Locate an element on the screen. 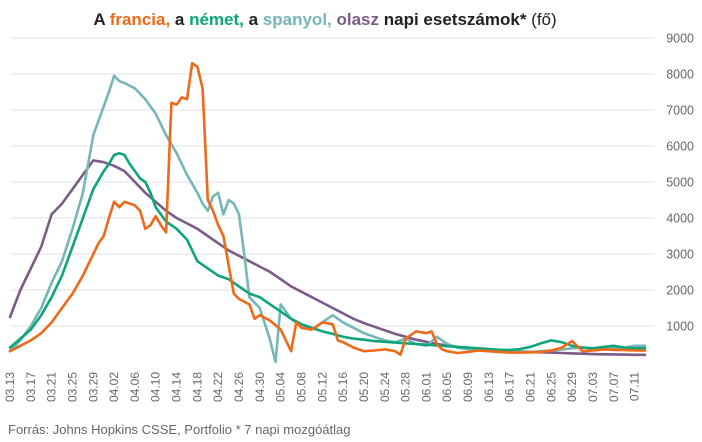 The width and height of the screenshot is (702, 442). x-tick-label: 07.07 is located at coordinates (614, 387).